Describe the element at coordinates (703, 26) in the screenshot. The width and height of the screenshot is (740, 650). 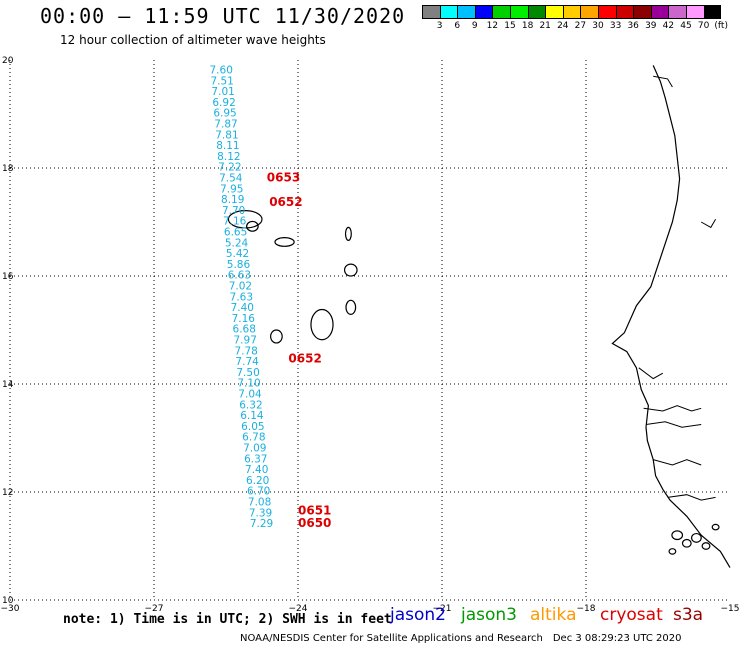
I see `color-scale-label: 70` at that location.